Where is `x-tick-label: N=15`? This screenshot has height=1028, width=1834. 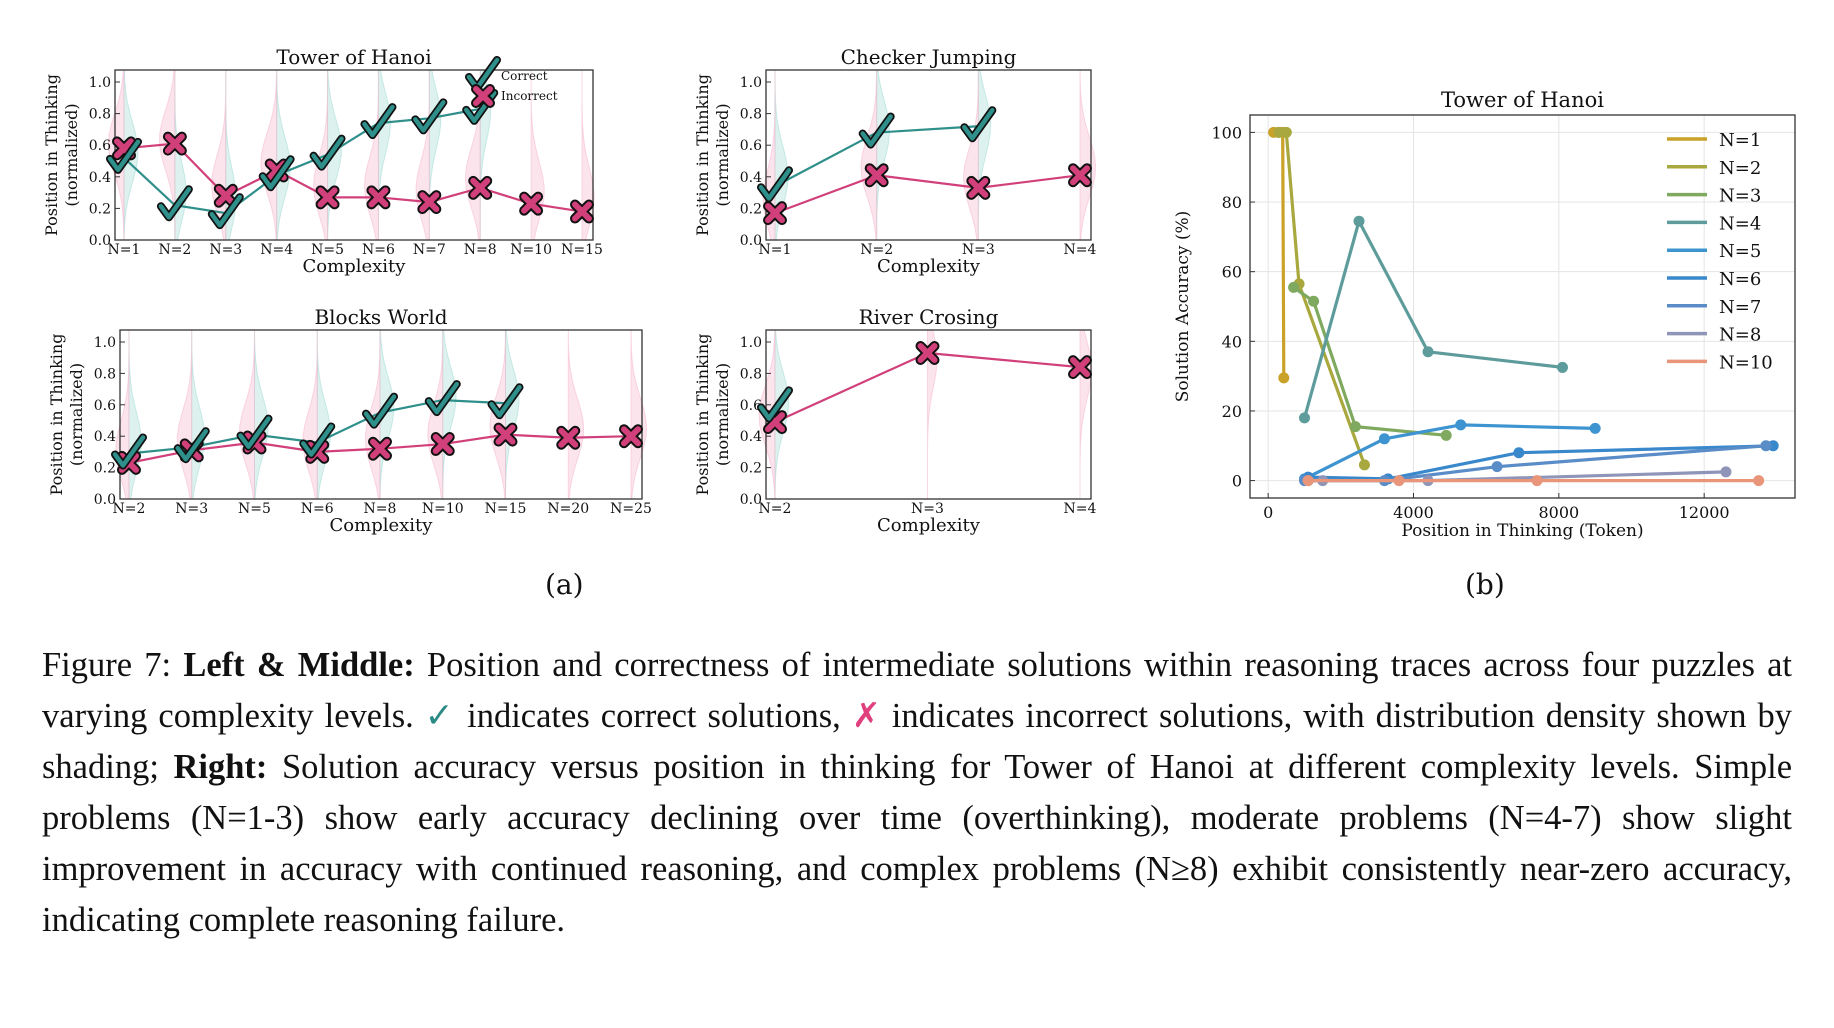 x-tick-label: N=15 is located at coordinates (582, 250).